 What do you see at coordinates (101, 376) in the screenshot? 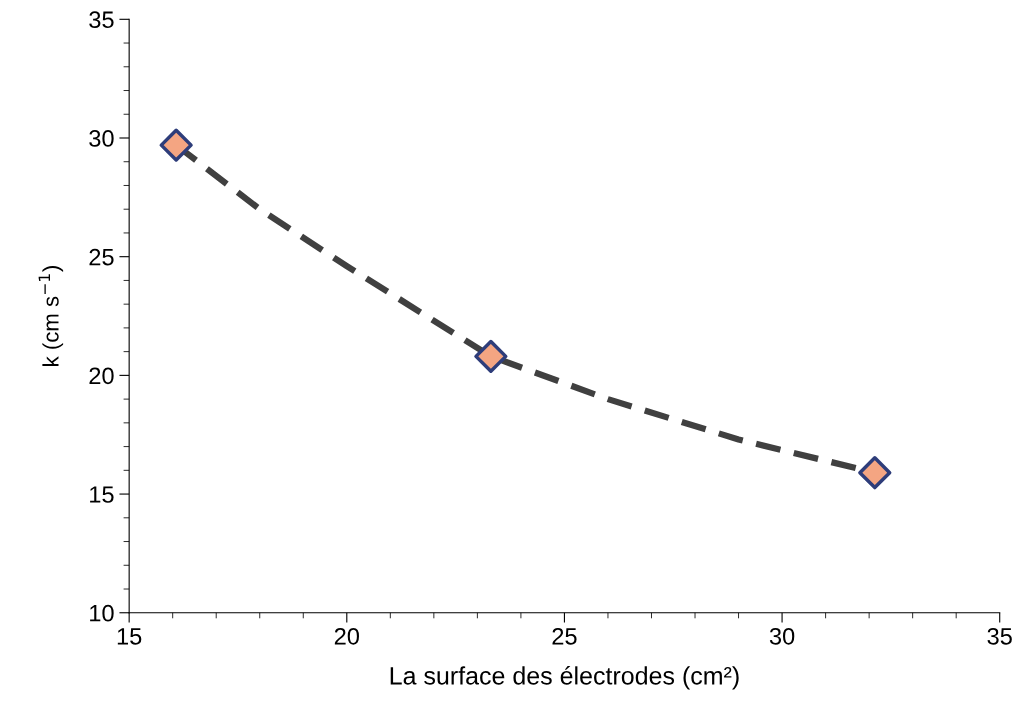
I see `y-tick-label: 20` at bounding box center [101, 376].